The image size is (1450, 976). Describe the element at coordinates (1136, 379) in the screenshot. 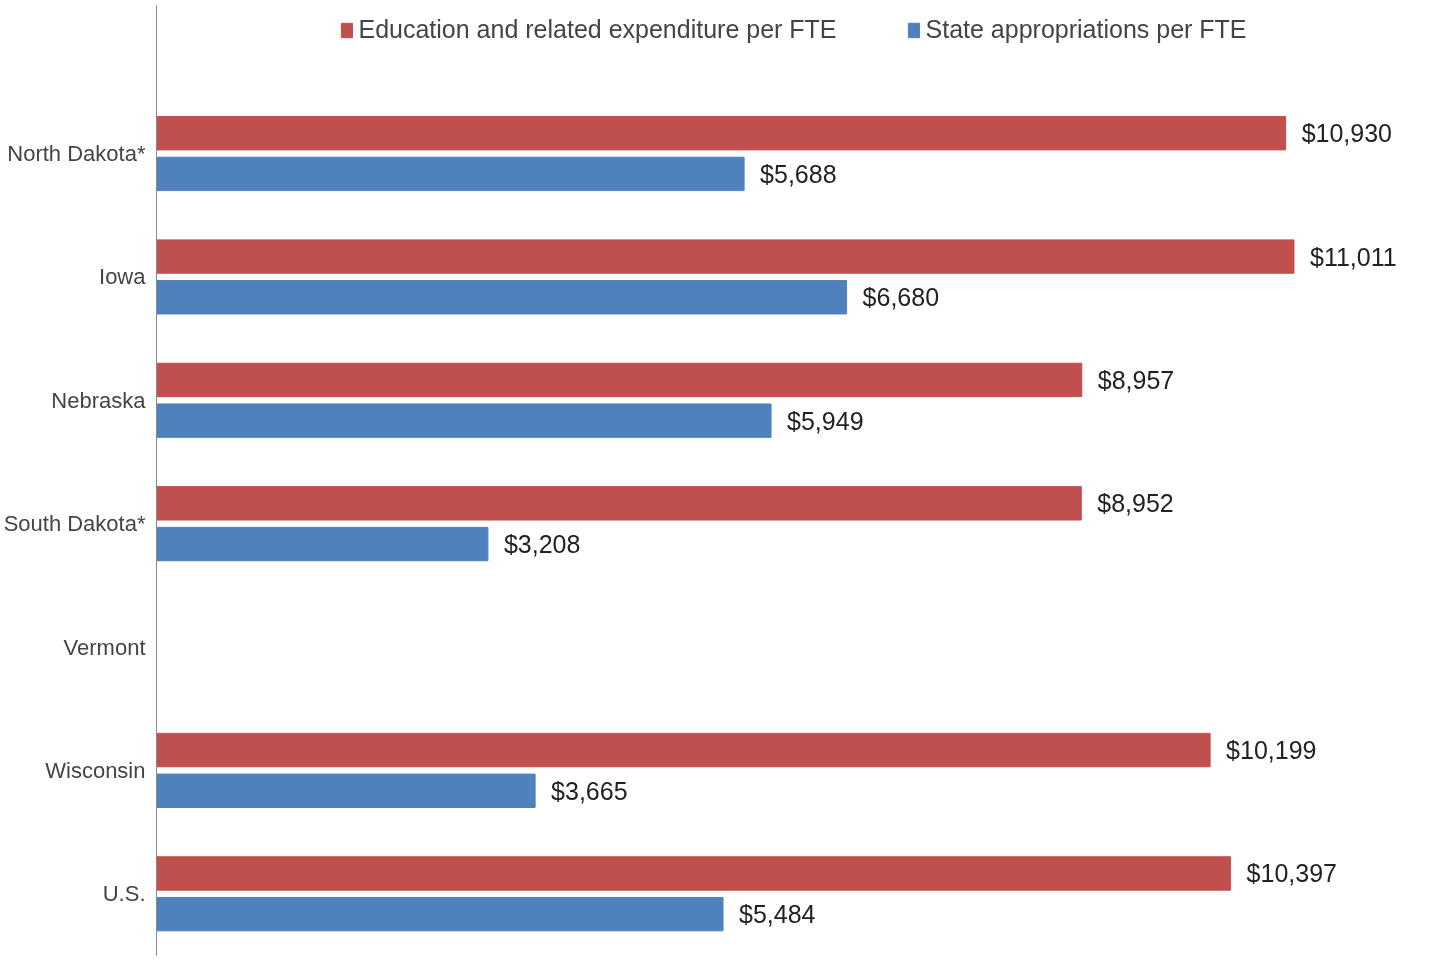

I see `data-label: $8,957` at that location.